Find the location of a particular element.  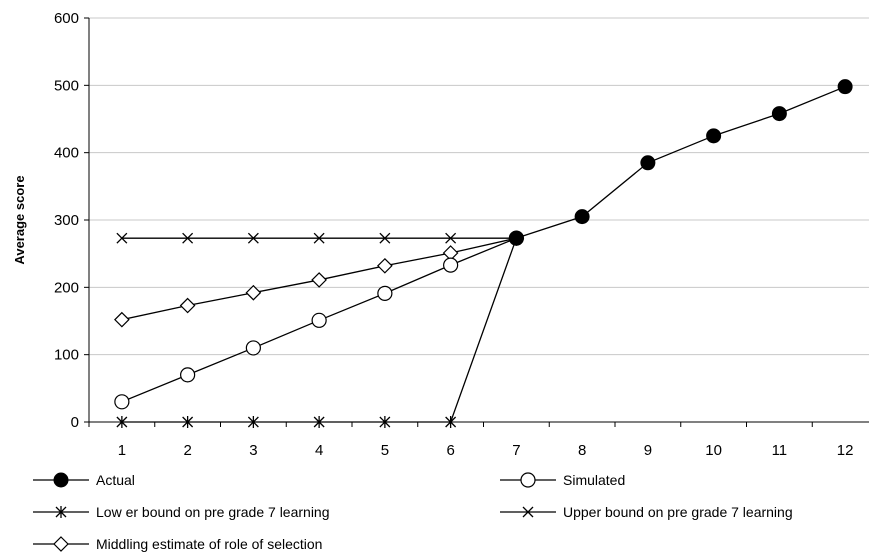

y-tick-label: 300 is located at coordinates (66, 220).